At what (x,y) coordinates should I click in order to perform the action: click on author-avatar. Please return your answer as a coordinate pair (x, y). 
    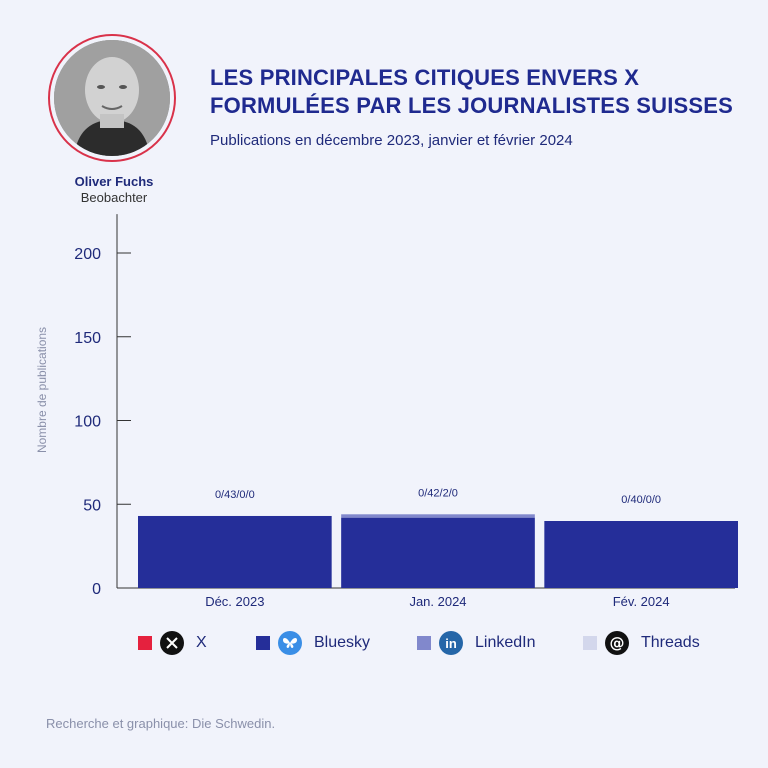
    Looking at the image, I should click on (112, 98).